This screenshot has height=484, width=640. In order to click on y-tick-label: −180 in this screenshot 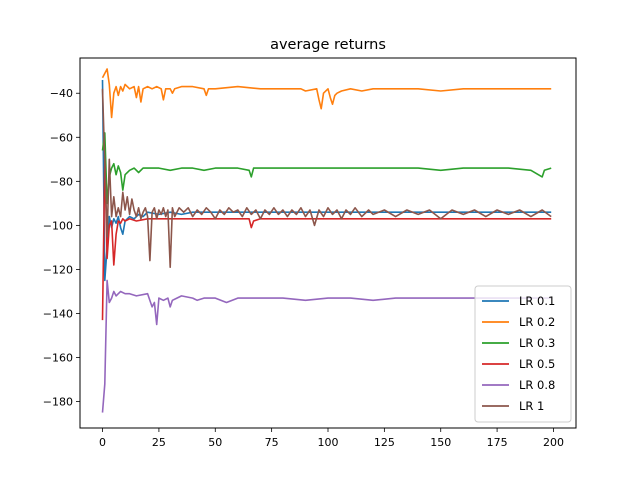, I will do `click(58, 402)`.